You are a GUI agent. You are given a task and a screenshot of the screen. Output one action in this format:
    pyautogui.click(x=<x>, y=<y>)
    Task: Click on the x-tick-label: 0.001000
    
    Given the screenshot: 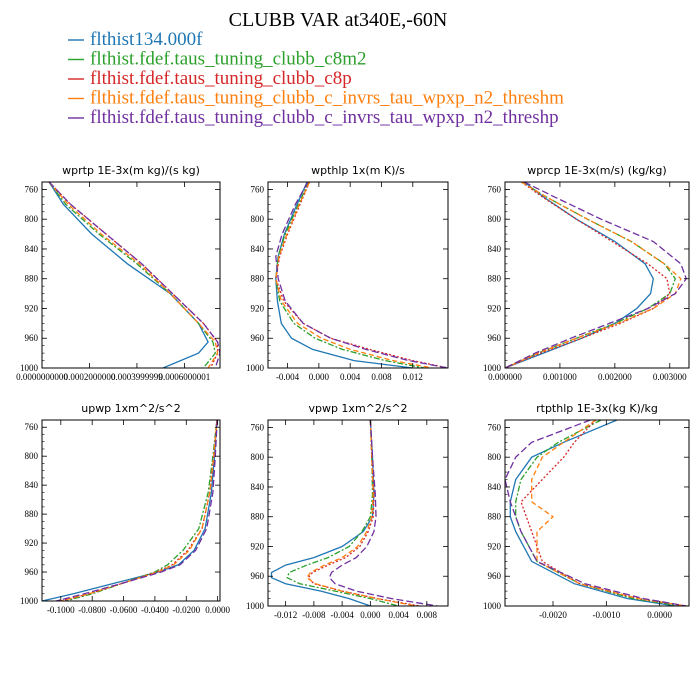 What is the action you would take?
    pyautogui.click(x=560, y=377)
    